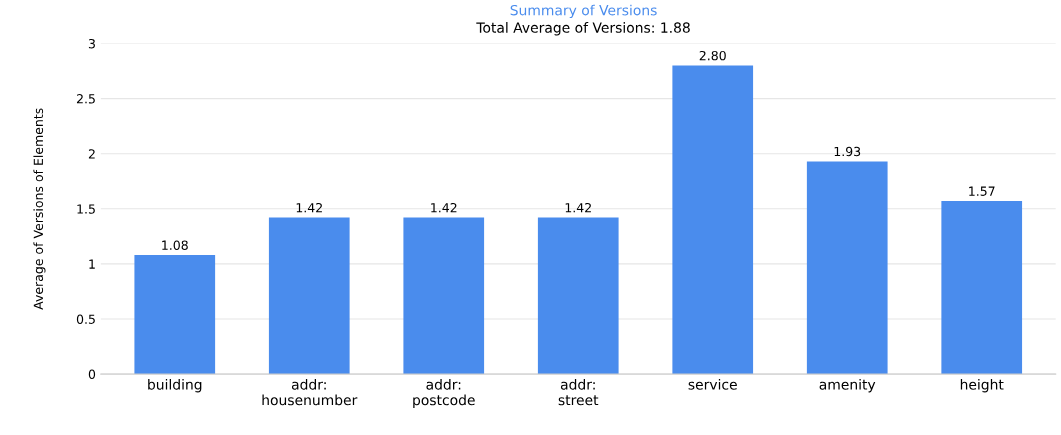 Image resolution: width=1061 pixels, height=435 pixels. I want to click on y-axis-title: Average of Versions of Elements, so click(39, 209).